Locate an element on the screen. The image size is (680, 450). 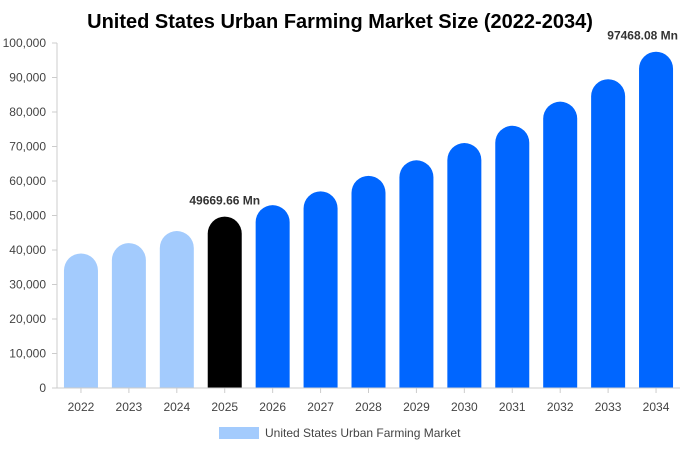
x-tick-label: 2033 is located at coordinates (608, 407).